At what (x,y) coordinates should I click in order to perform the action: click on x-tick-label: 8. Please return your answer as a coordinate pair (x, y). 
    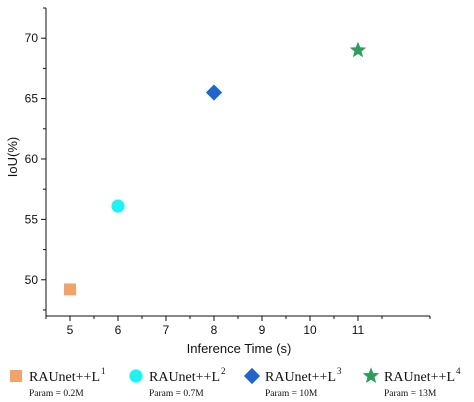
    Looking at the image, I should click on (214, 330).